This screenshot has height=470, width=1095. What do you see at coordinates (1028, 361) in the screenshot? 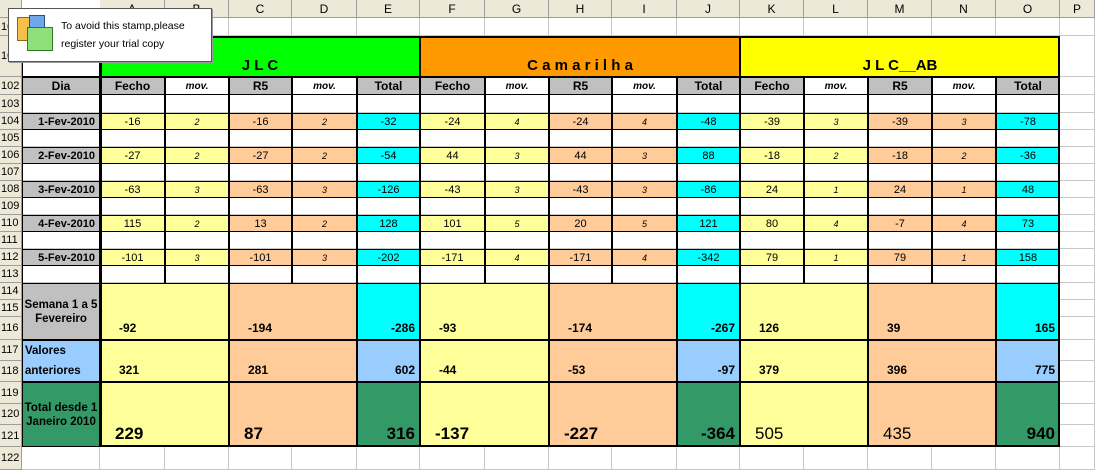
I see `total-sum: 775` at bounding box center [1028, 361].